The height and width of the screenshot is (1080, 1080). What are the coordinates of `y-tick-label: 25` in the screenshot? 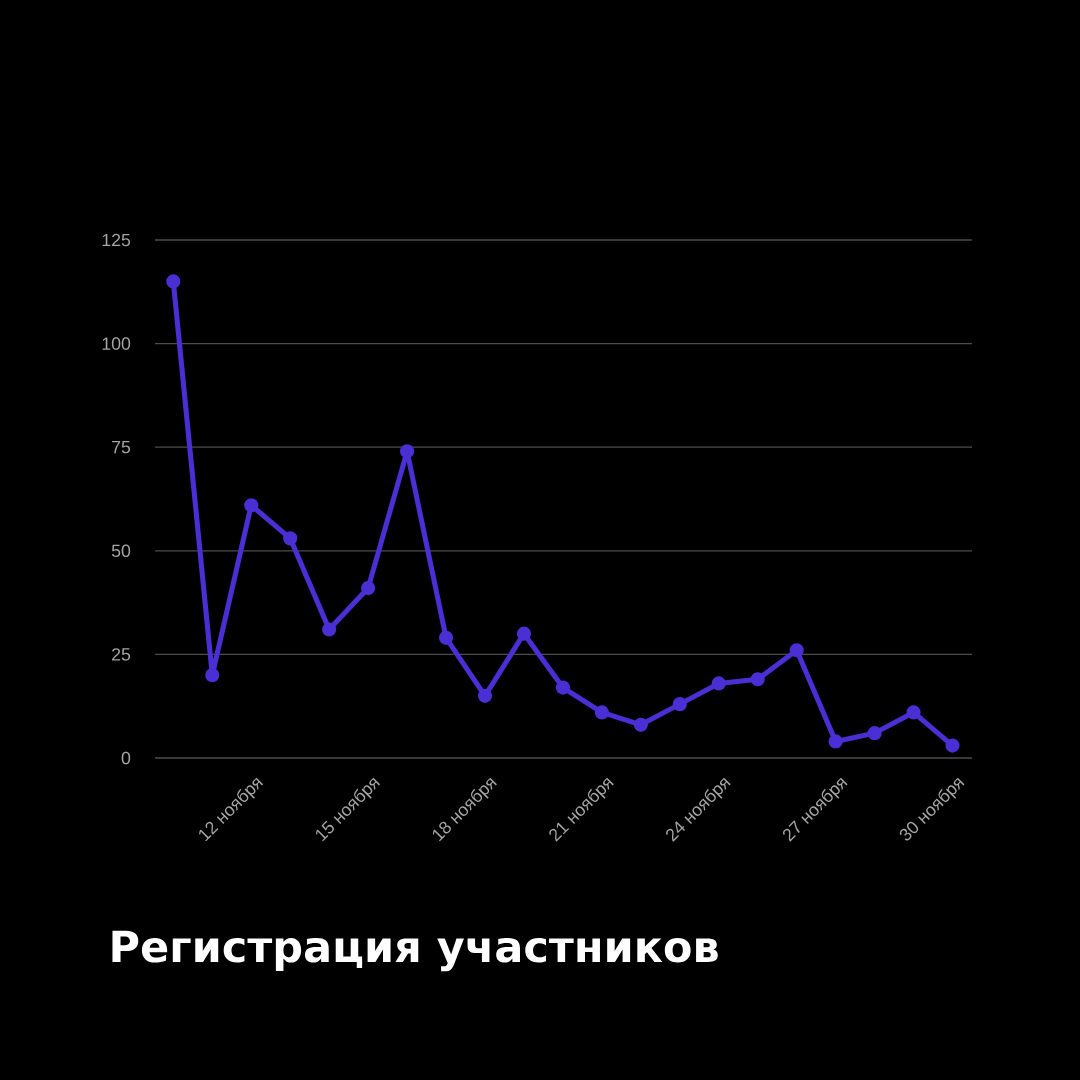 It's located at (121, 654).